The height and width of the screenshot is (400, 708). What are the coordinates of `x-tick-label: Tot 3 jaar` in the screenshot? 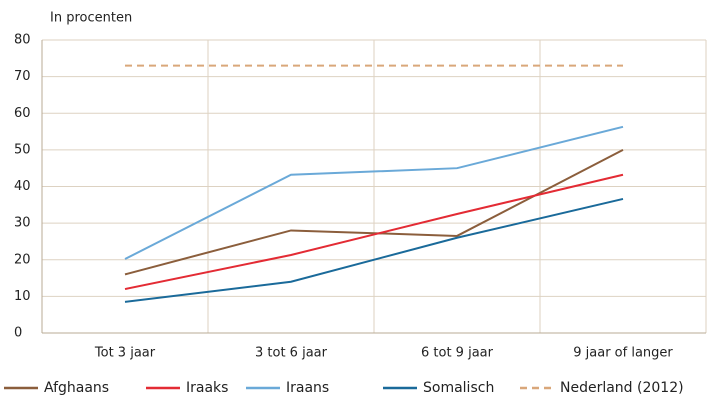 It's located at (125, 353).